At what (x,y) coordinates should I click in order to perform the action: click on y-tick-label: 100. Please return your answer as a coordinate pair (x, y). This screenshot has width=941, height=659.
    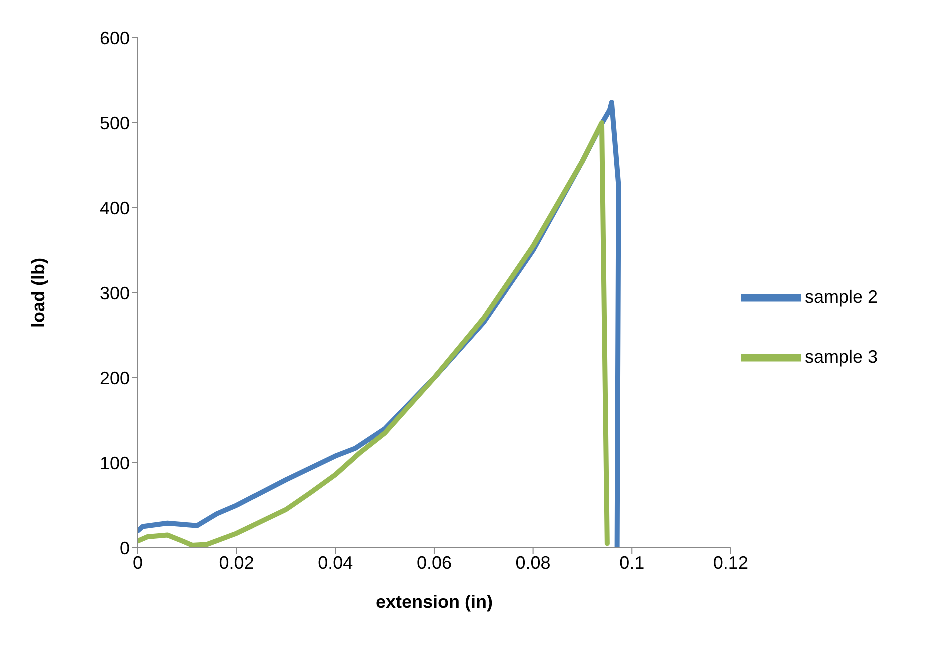
    Looking at the image, I should click on (115, 463).